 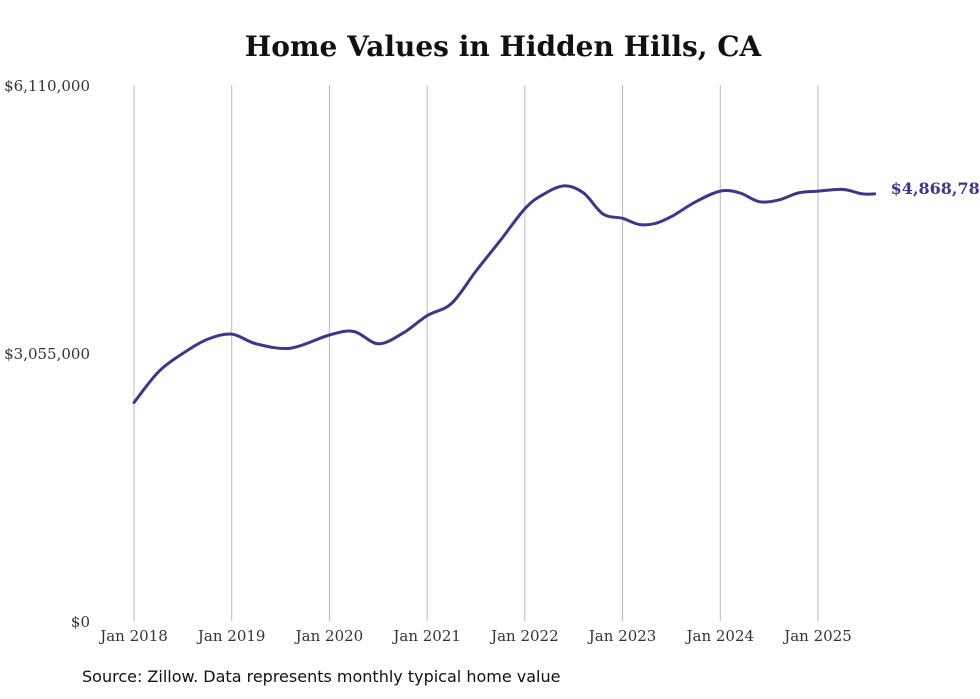 What do you see at coordinates (817, 636) in the screenshot?
I see `x-tick-label: Jan 2025` at bounding box center [817, 636].